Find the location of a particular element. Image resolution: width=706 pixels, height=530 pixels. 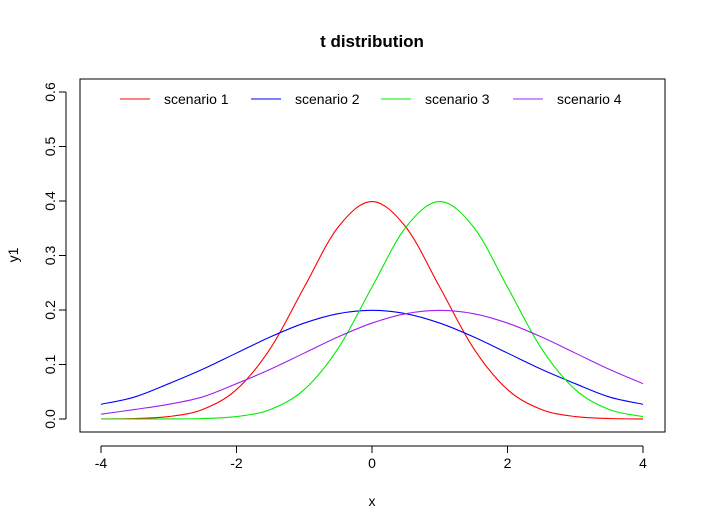

y-tick-label: 0.3 is located at coordinates (50, 256).